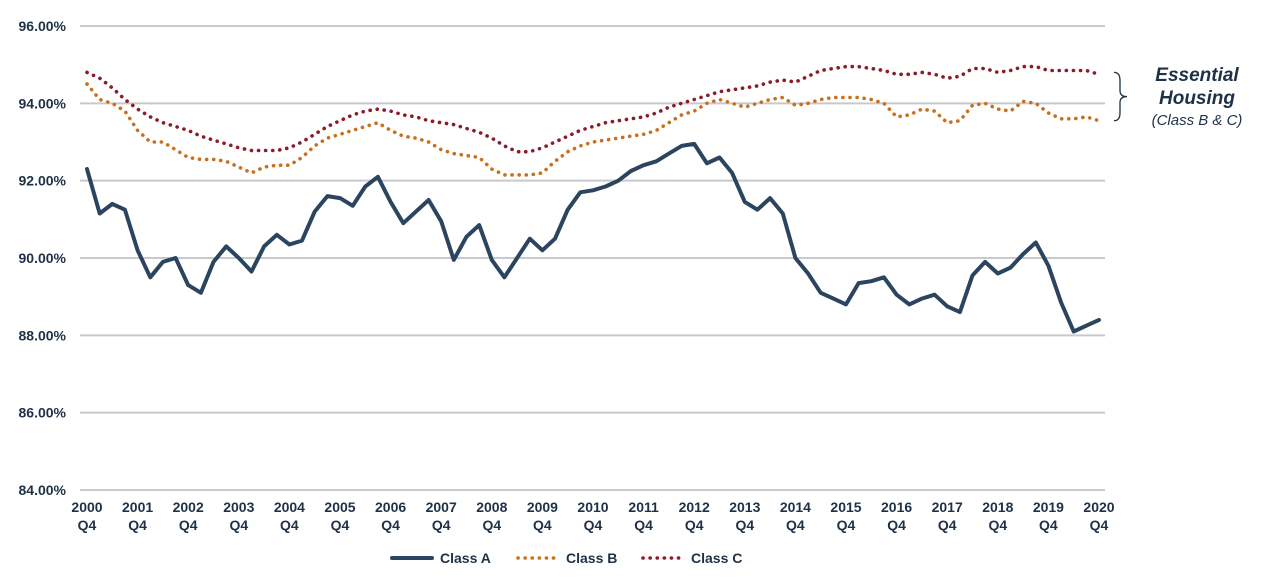 The height and width of the screenshot is (578, 1264). Describe the element at coordinates (795, 507) in the screenshot. I see `x-tick-label-year: 2014` at that location.